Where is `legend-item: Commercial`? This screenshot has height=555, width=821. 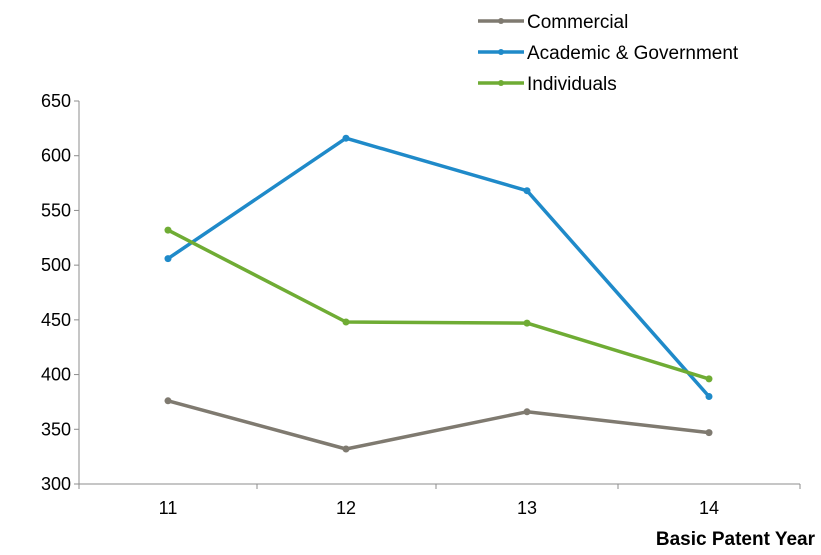 legend-item: Commercial is located at coordinates (553, 22).